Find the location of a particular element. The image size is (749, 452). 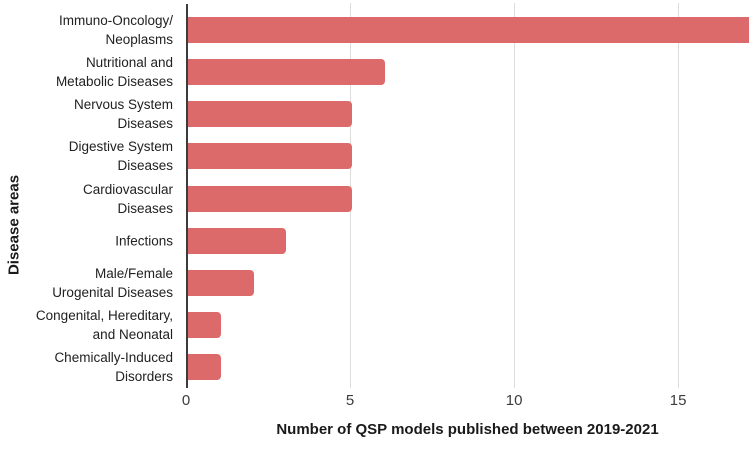

category-label: Chemically-Induced Disorders is located at coordinates (113, 367).